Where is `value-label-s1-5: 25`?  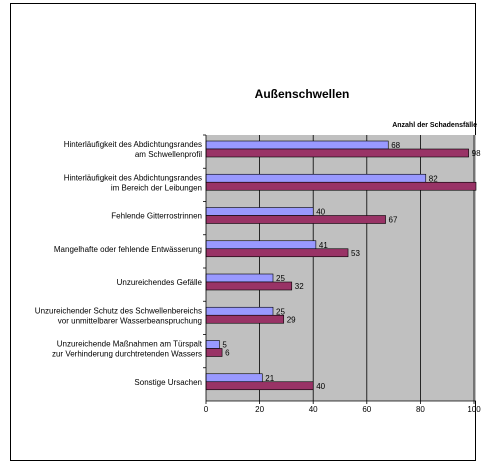
value-label-s1-5: 25 is located at coordinates (280, 311).